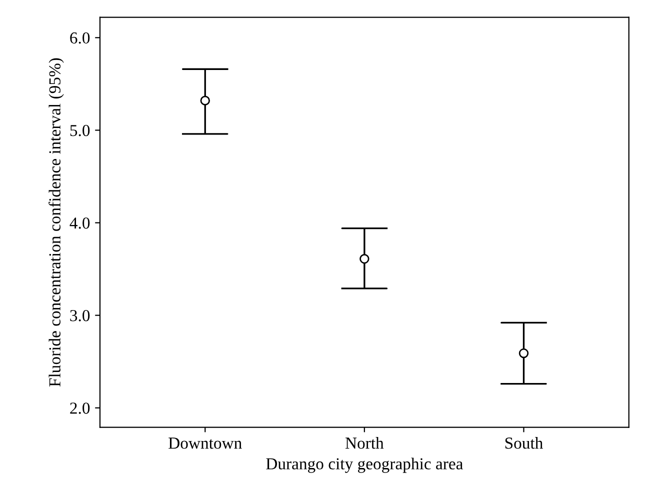 Image resolution: width=645 pixels, height=494 pixels. Describe the element at coordinates (80, 38) in the screenshot. I see `y-tick-label: 6.0` at that location.